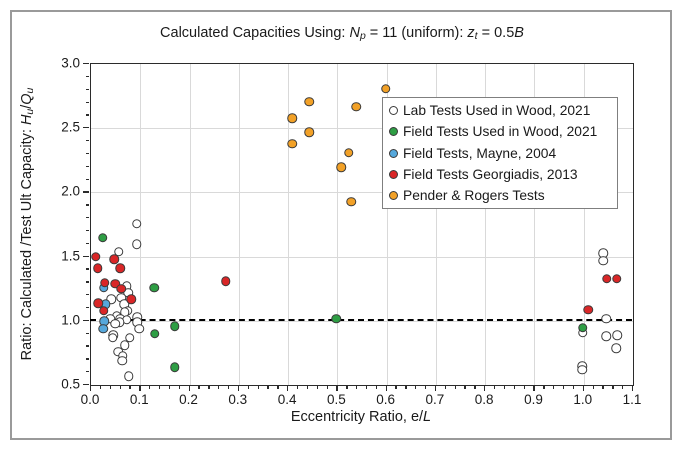 The width and height of the screenshot is (684, 453). I want to click on legend-item-pender-rogers: Pender & Rogers Tests, so click(503, 195).